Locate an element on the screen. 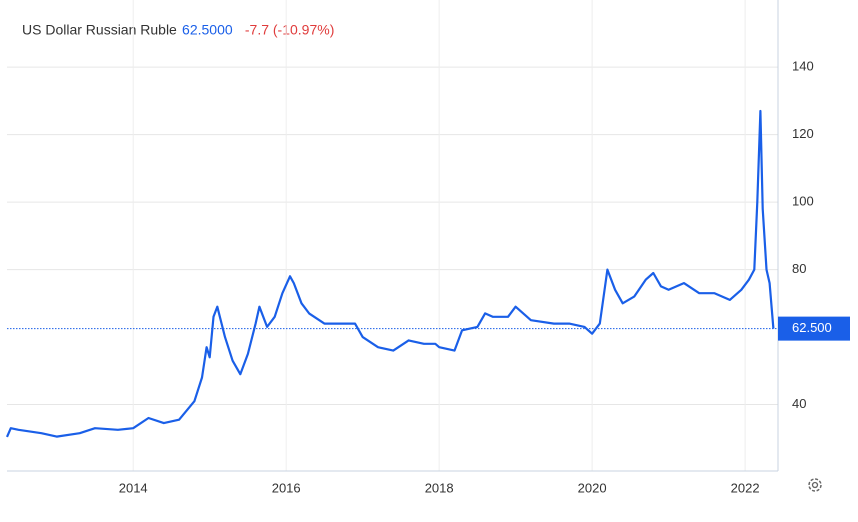  y-tick-label: 100 is located at coordinates (803, 201).